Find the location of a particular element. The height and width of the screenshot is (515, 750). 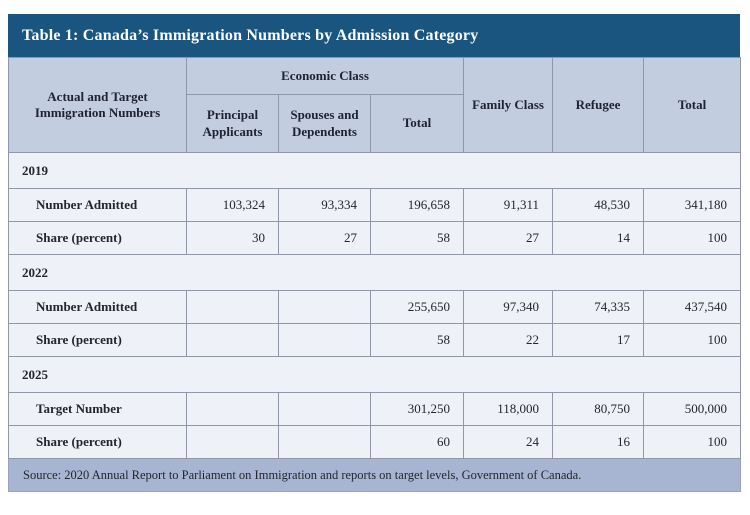

year-row-2022: 2022 is located at coordinates (374, 272).